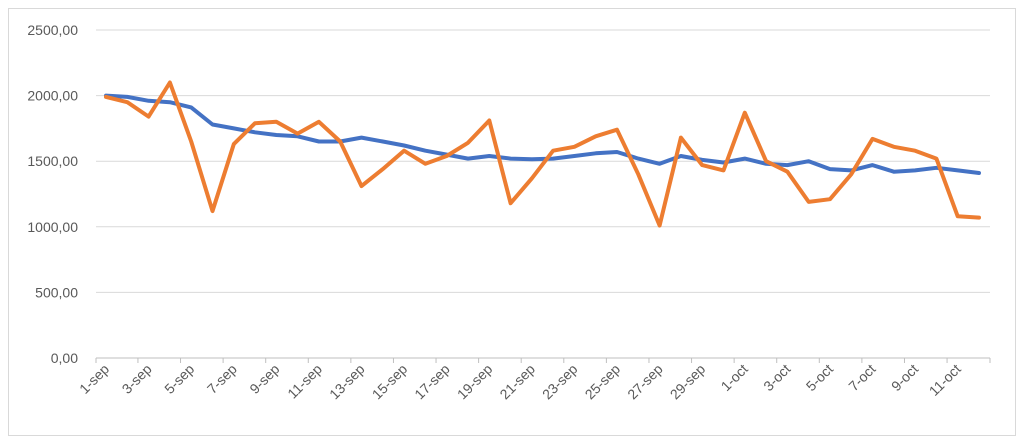 The width and height of the screenshot is (1024, 444). What do you see at coordinates (688, 382) in the screenshot?
I see `x-tick-label: 29-sep` at bounding box center [688, 382].